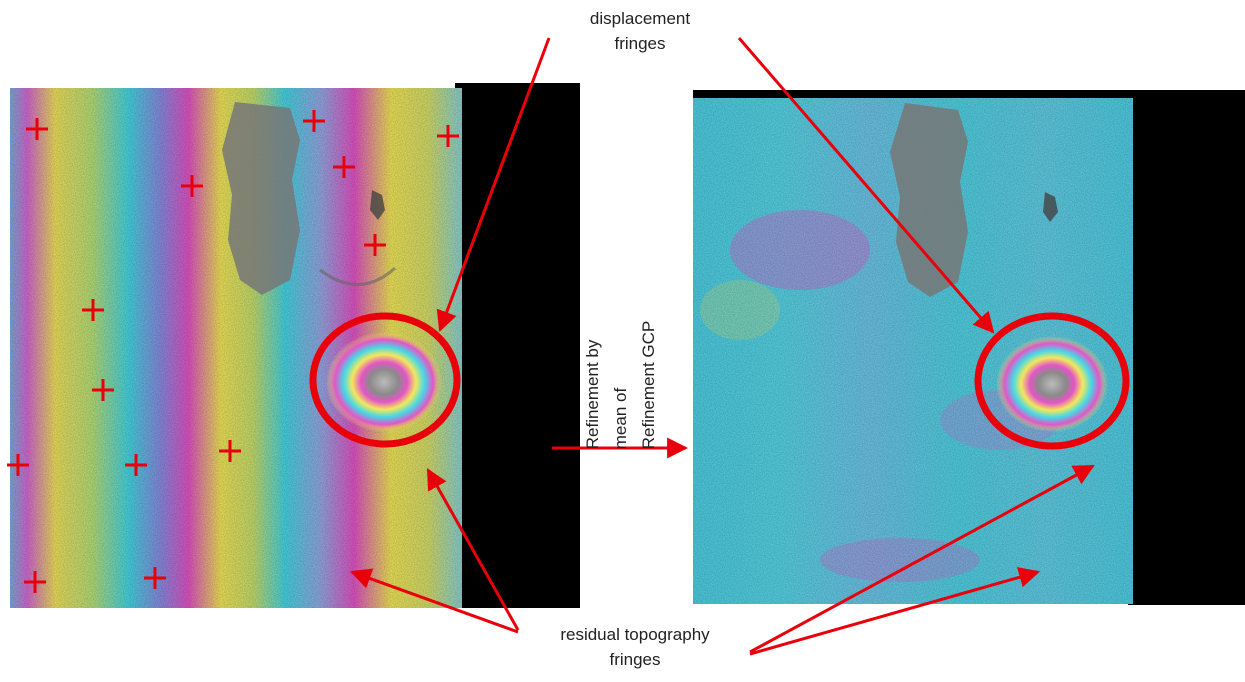 The image size is (1245, 682). I want to click on refinement-label-line-3: Refinement GCP, so click(648, 385).